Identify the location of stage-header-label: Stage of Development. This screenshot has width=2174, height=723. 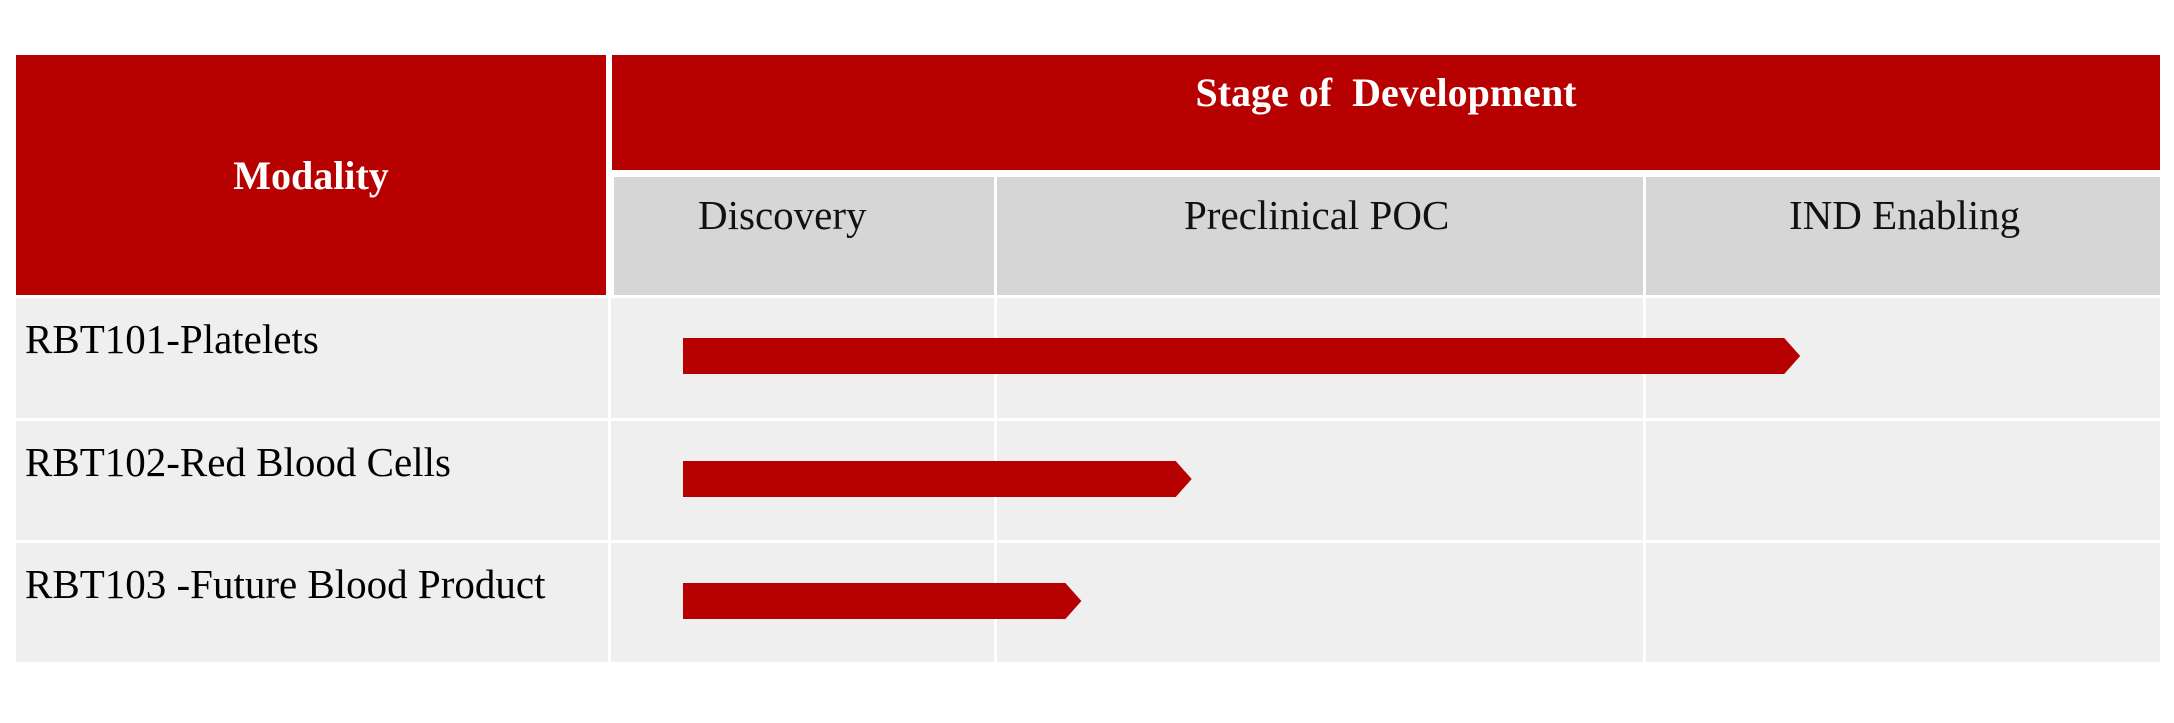
(1386, 92).